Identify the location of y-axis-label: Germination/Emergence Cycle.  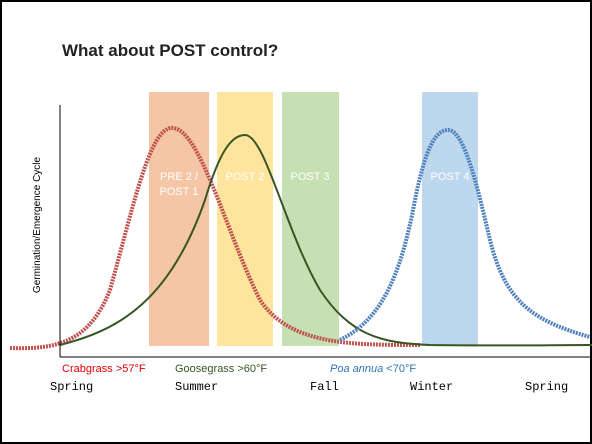
(37, 224).